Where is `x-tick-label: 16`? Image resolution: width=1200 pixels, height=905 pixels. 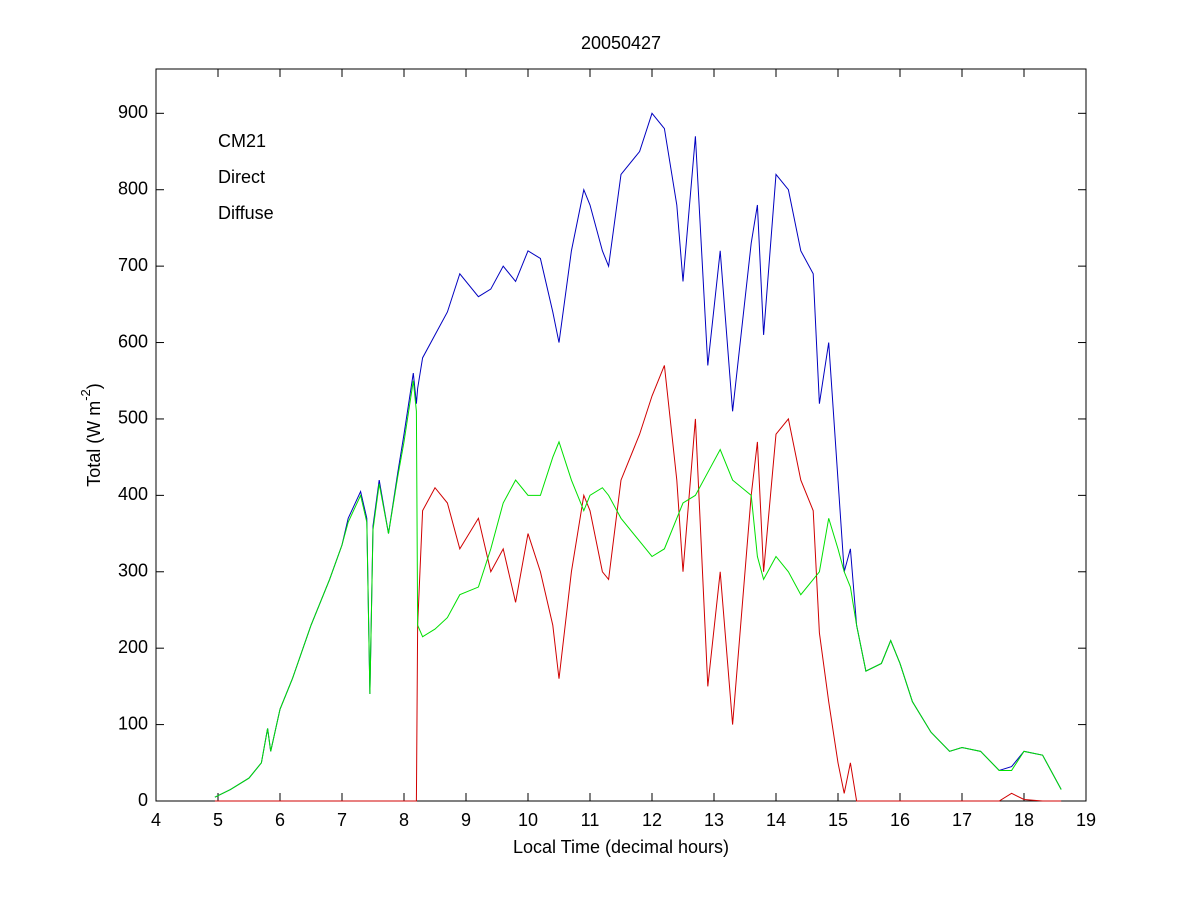 x-tick-label: 16 is located at coordinates (900, 820).